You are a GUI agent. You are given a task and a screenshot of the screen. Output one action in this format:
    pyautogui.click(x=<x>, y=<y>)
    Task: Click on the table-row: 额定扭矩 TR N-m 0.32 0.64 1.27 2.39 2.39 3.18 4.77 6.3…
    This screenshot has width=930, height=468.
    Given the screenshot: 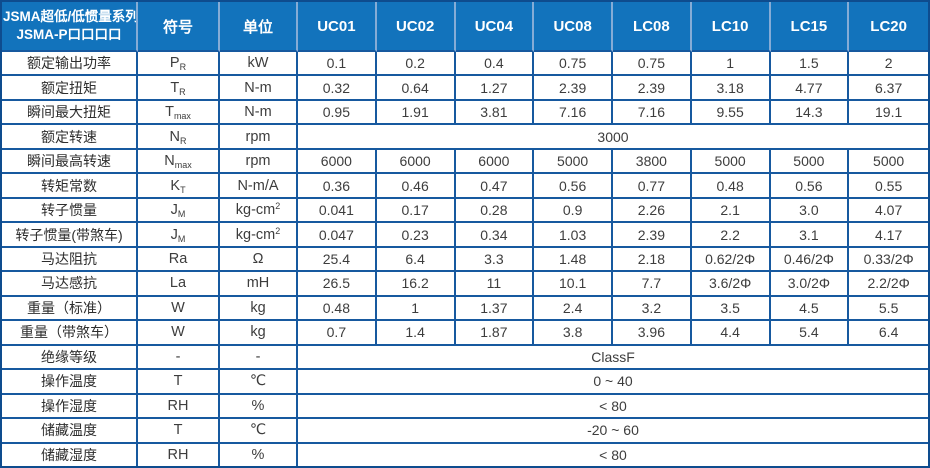 What is the action you would take?
    pyautogui.click(x=465, y=88)
    